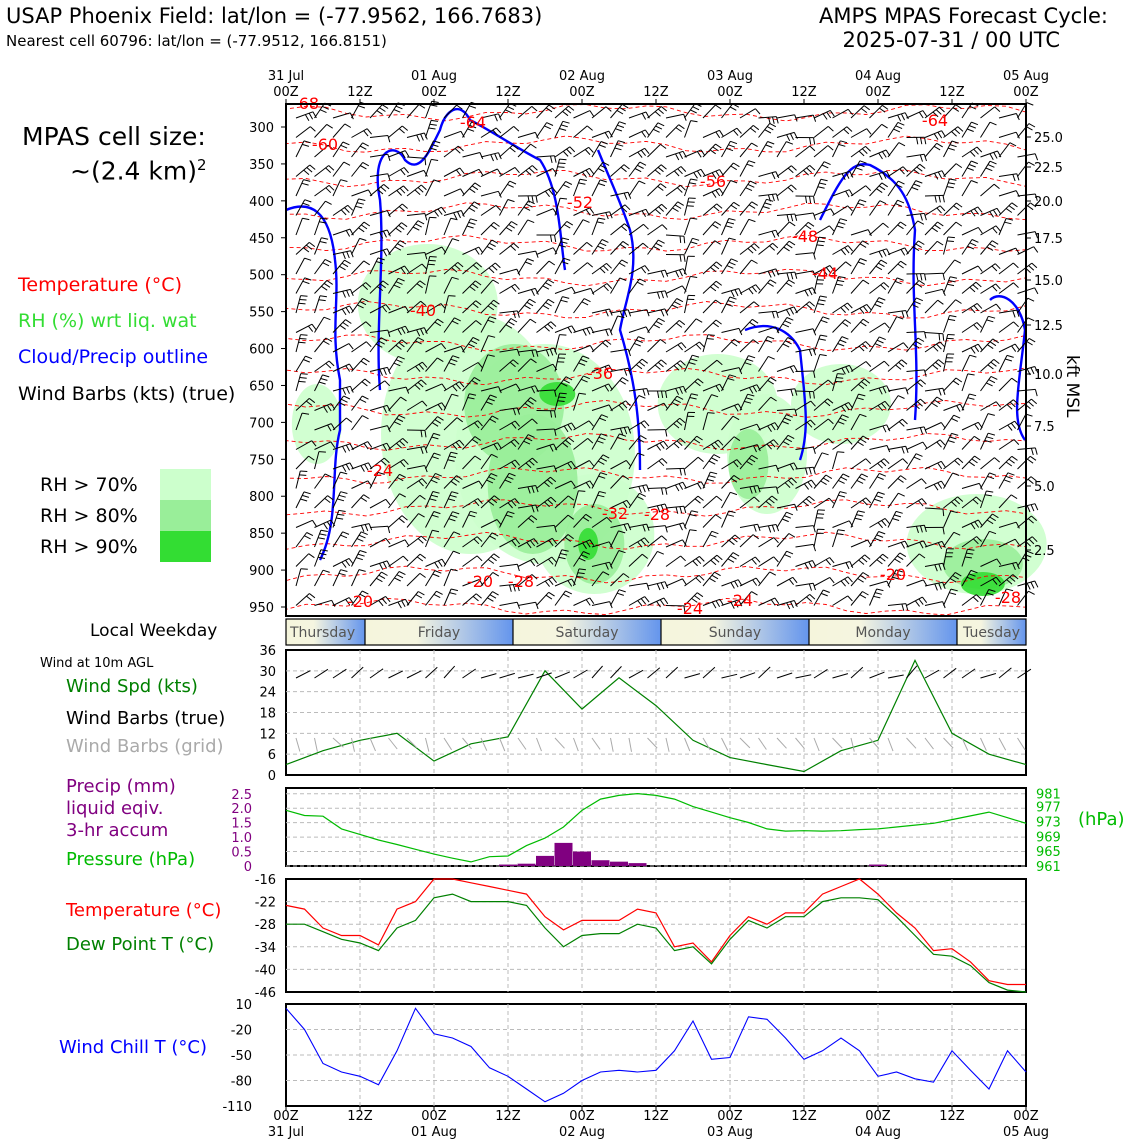  I want to click on wind-barb-true, so click(968, 673).